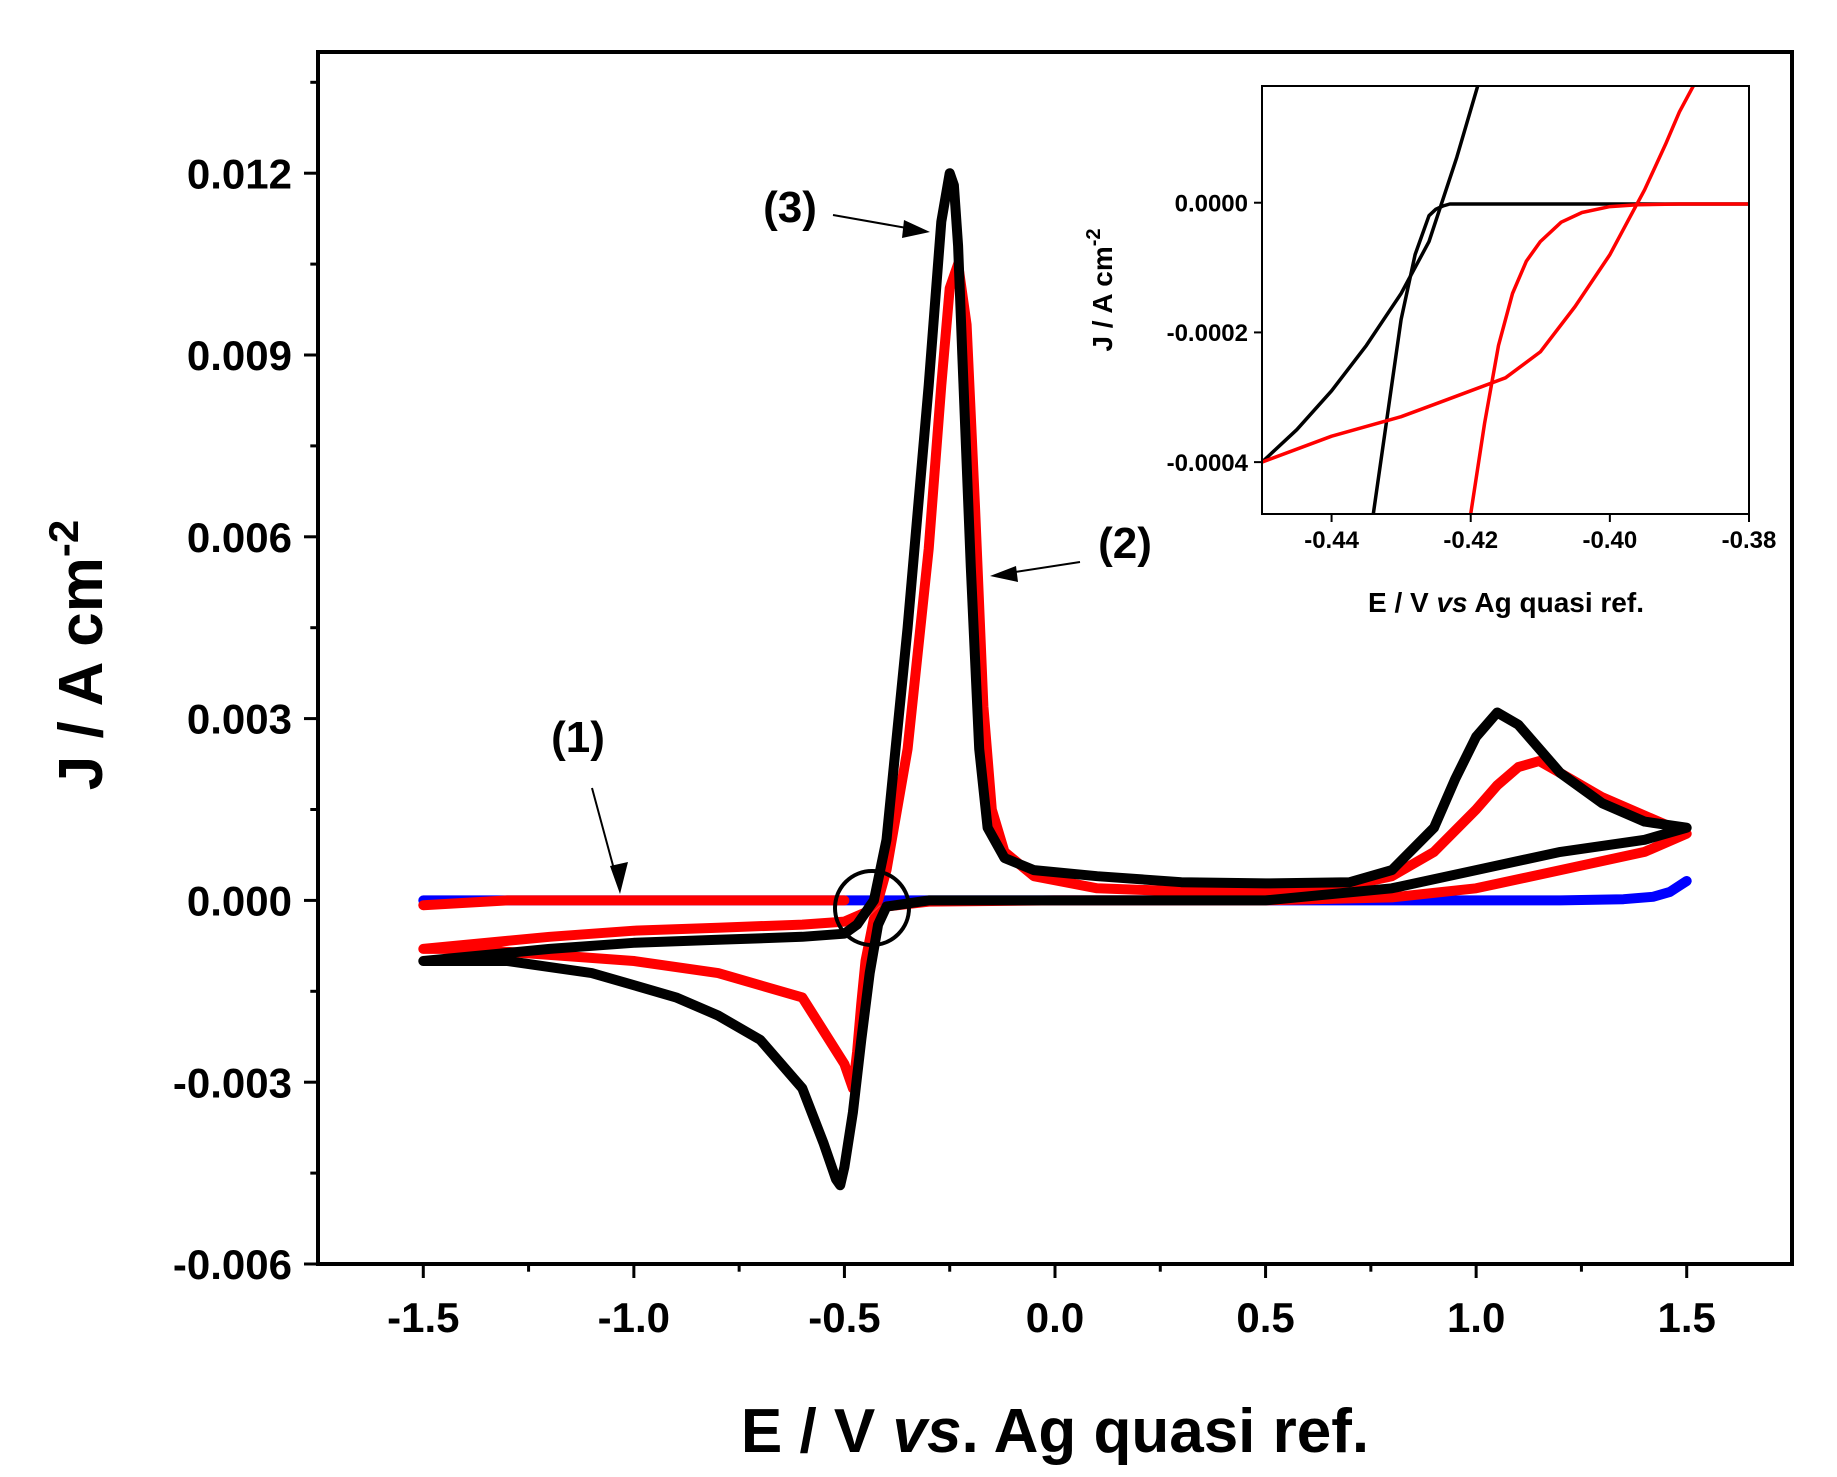 The height and width of the screenshot is (1477, 1837). Describe the element at coordinates (578, 737) in the screenshot. I see `annotation-label-1: (1)` at that location.